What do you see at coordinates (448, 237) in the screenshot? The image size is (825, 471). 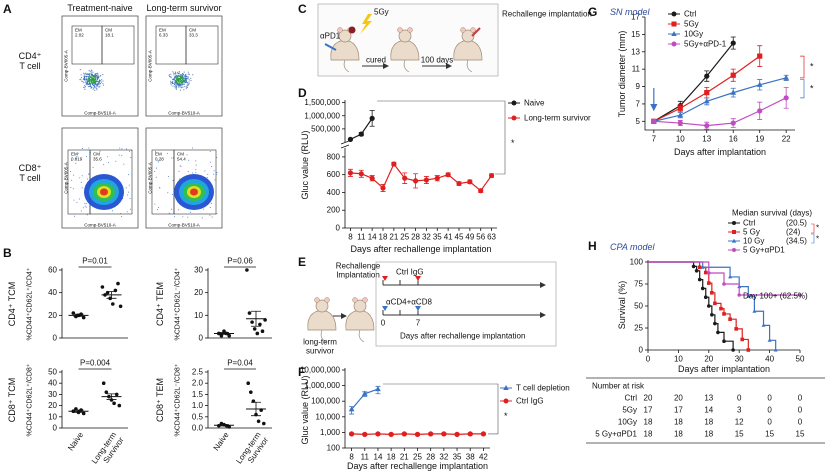 I see `x-tick-label: 41` at bounding box center [448, 237].